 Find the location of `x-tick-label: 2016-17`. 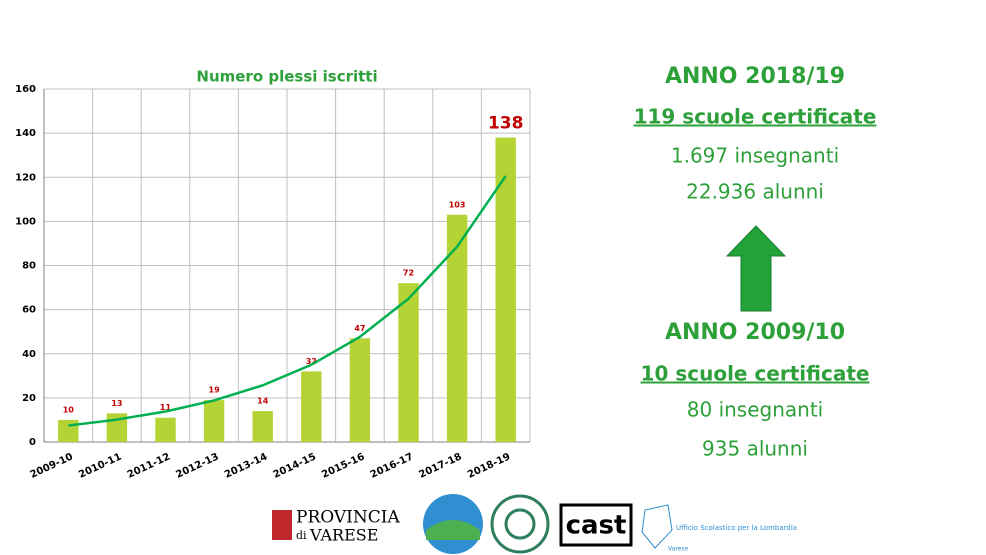

x-tick-label: 2016-17 is located at coordinates (392, 465).